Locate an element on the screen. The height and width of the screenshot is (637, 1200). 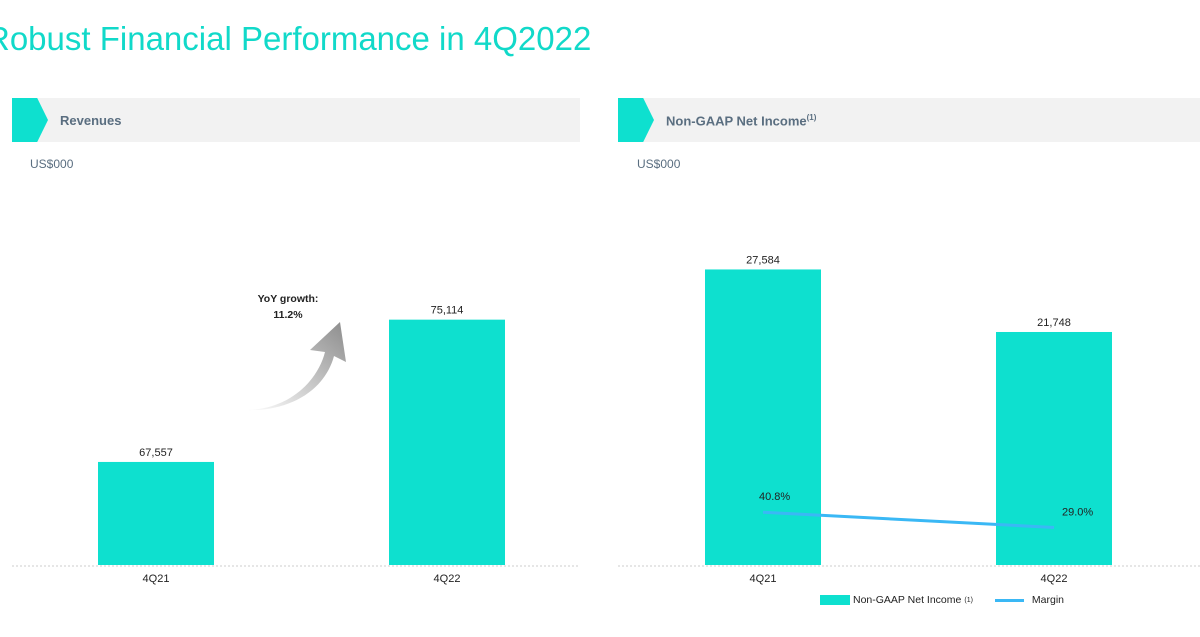
growth-arrow-icon is located at coordinates (295, 366).